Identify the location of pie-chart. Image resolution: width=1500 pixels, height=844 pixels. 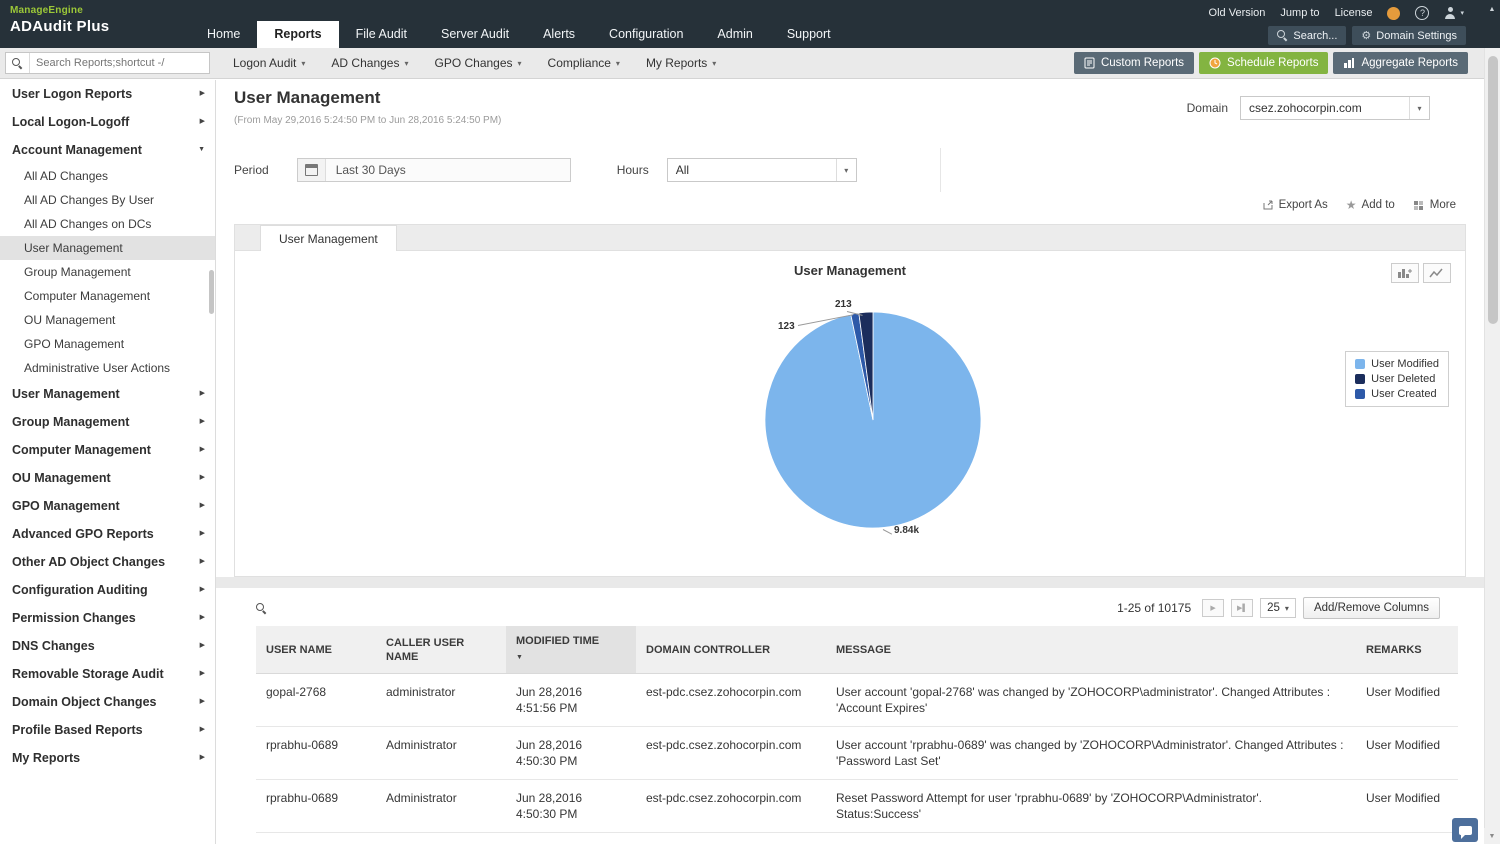
(873, 420).